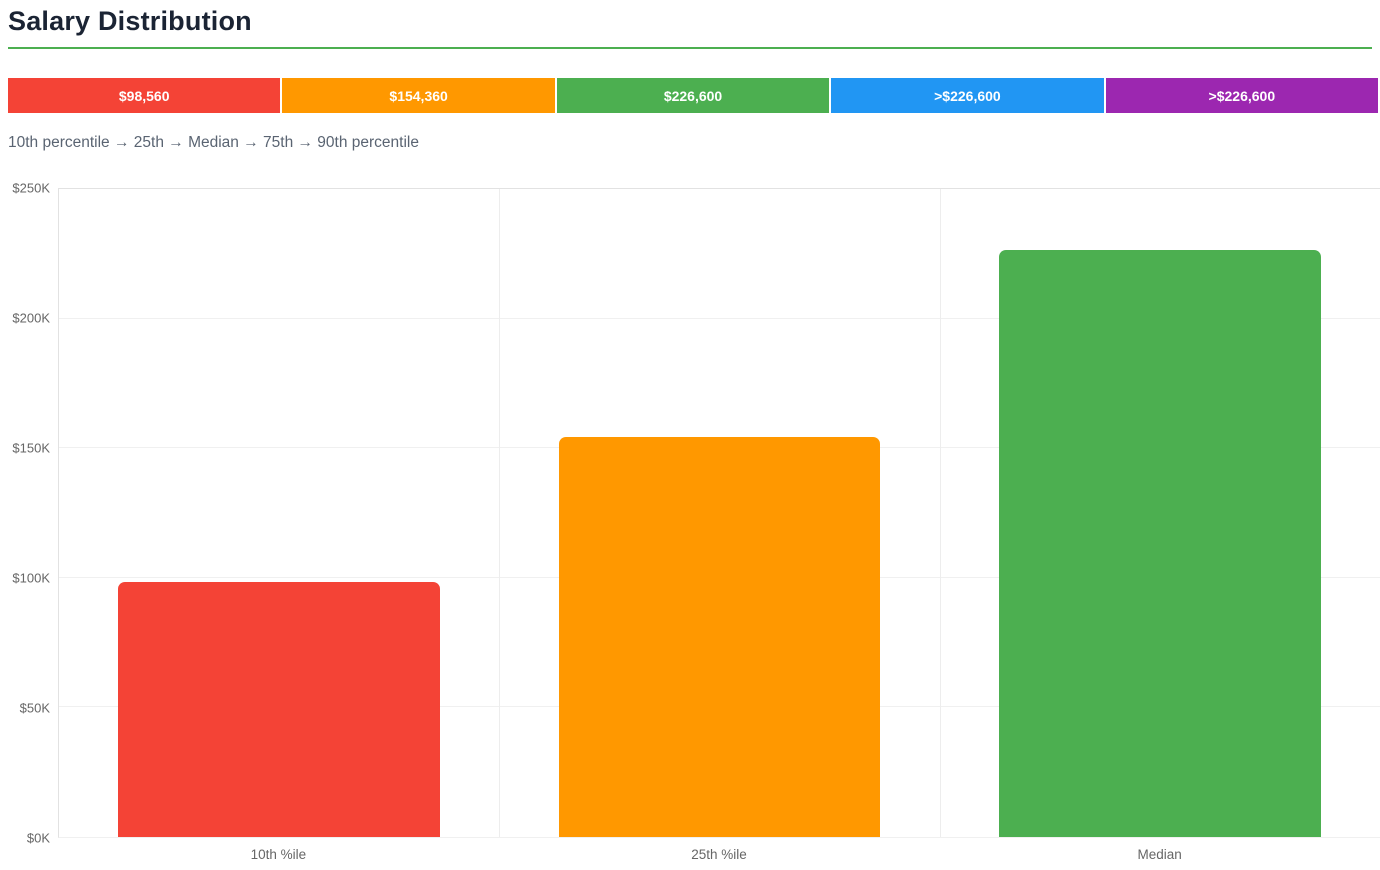 This screenshot has width=1380, height=870. What do you see at coordinates (130, 21) in the screenshot?
I see `page-title: Salary Distribution` at bounding box center [130, 21].